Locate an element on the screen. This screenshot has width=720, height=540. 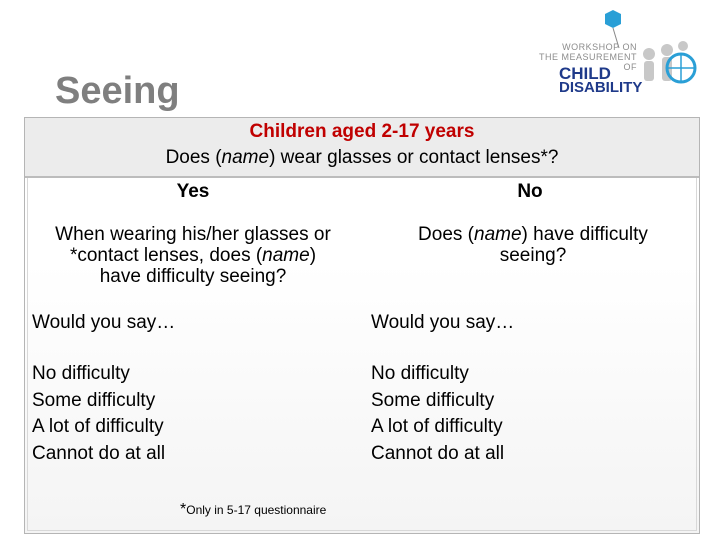
no-followup-question: Does (name) have difficulty seeing? is located at coordinates (533, 245).